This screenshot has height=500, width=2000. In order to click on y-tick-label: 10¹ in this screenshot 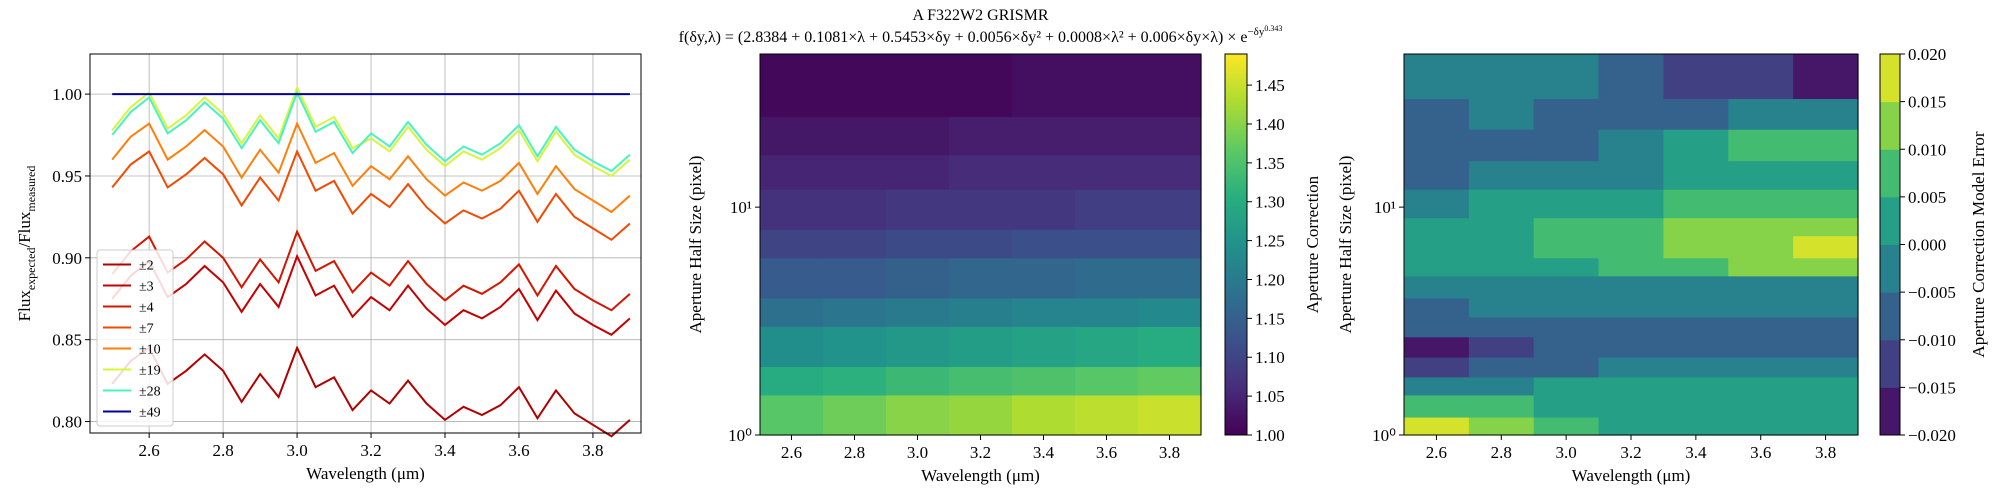, I will do `click(741, 207)`.